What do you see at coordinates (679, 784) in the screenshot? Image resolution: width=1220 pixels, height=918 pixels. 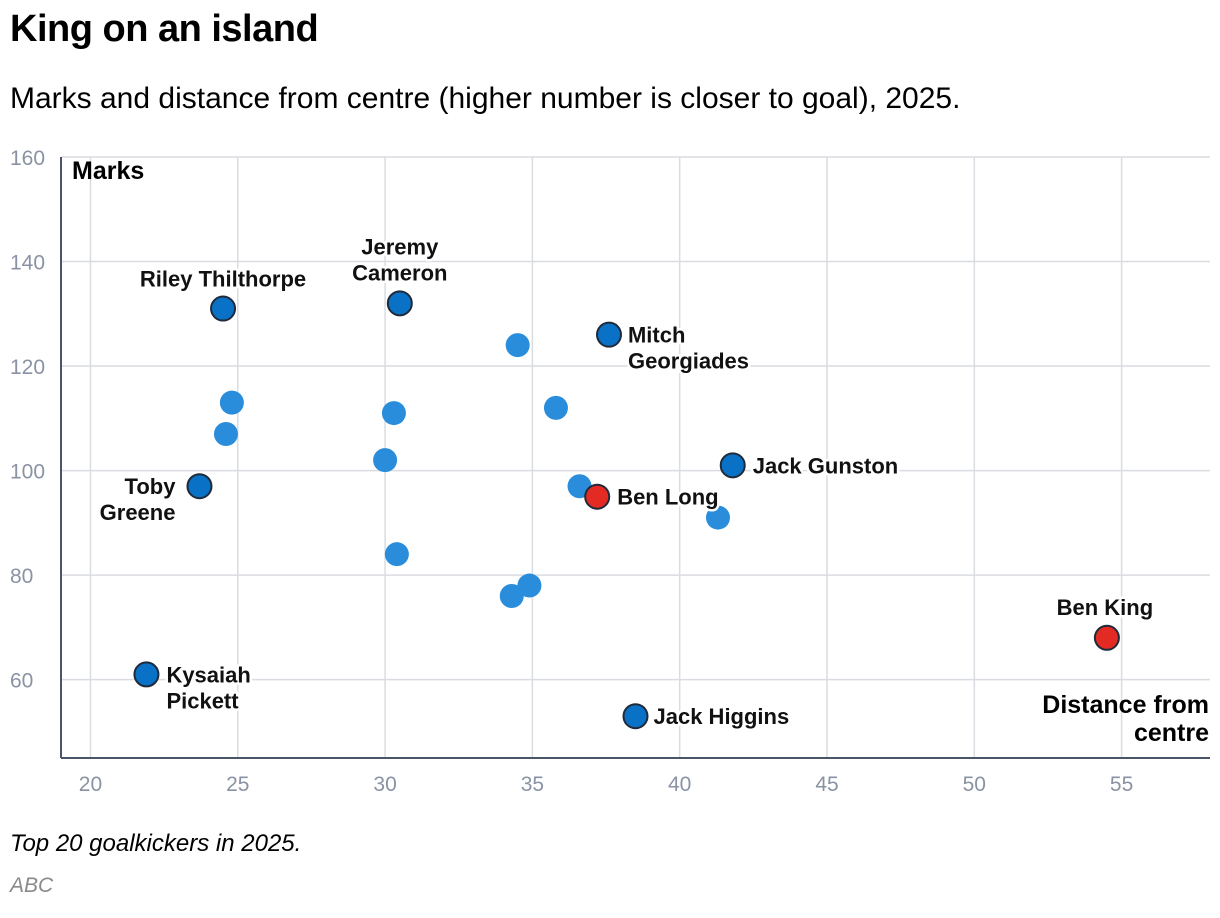 I see `x-tick-label: 40` at bounding box center [679, 784].